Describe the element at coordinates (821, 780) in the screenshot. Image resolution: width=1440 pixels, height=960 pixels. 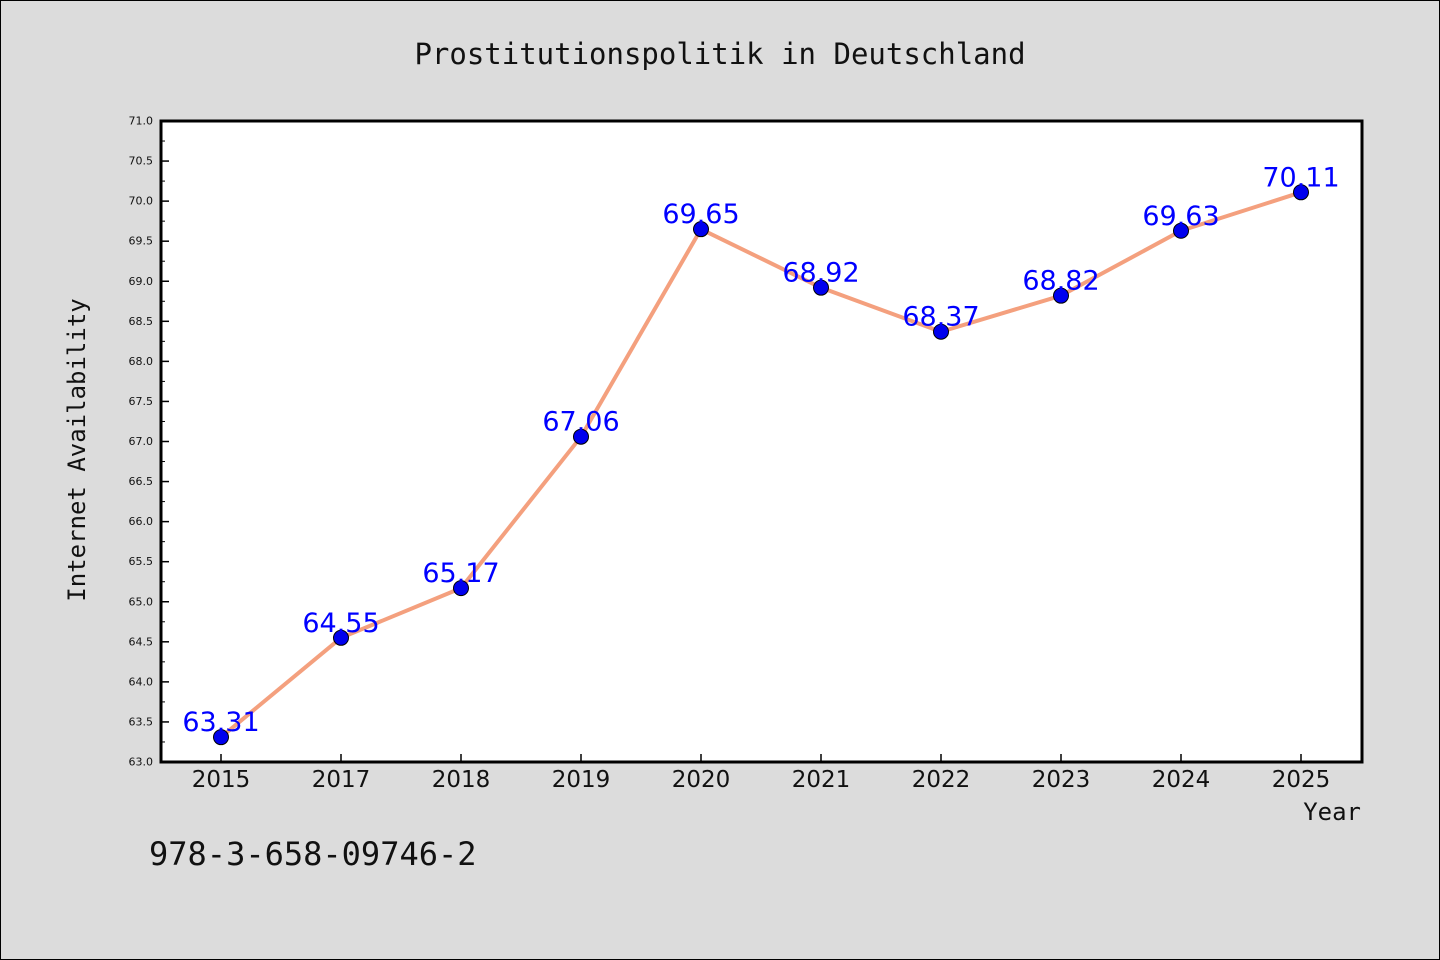
I see `x-tick-label: 2021` at that location.